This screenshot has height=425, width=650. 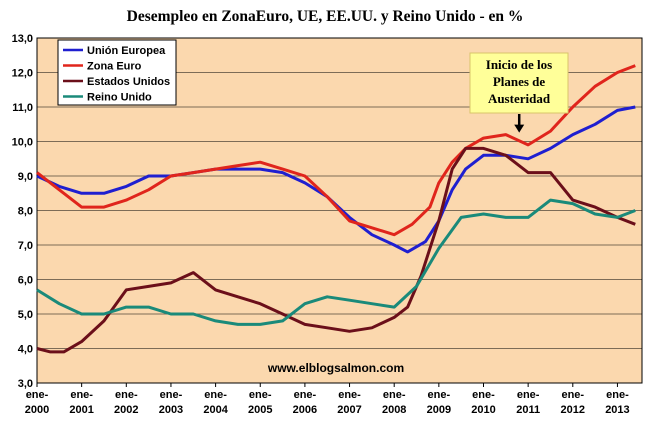 I want to click on y-tick-label: 3,0, so click(x=25, y=384).